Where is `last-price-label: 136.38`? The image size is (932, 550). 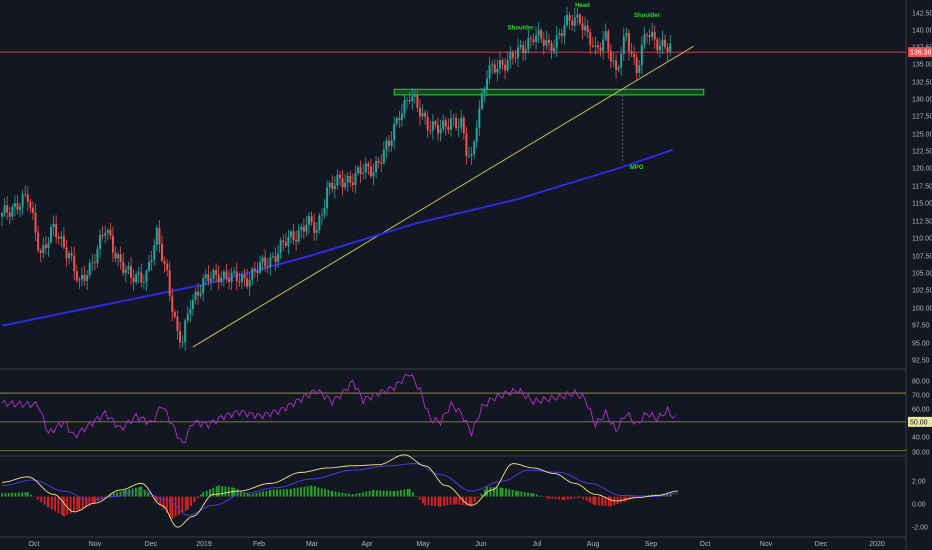
last-price-label: 136.38 is located at coordinates (921, 53).